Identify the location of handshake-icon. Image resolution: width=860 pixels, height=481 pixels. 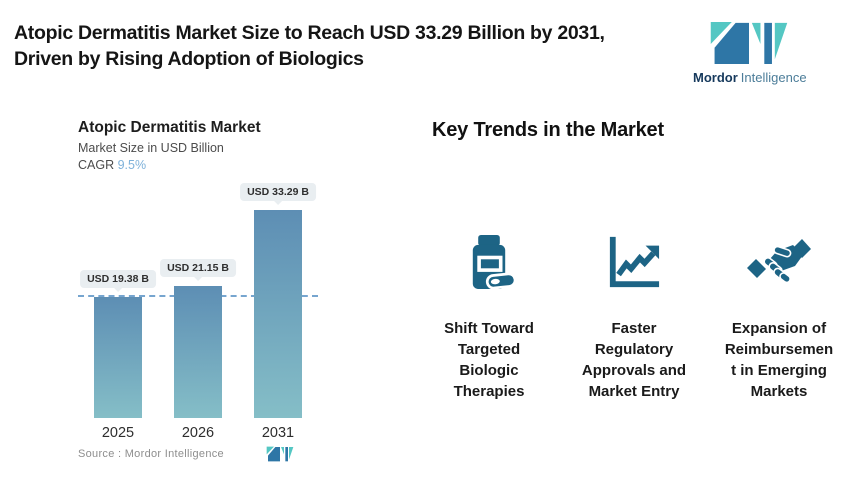
(779, 261).